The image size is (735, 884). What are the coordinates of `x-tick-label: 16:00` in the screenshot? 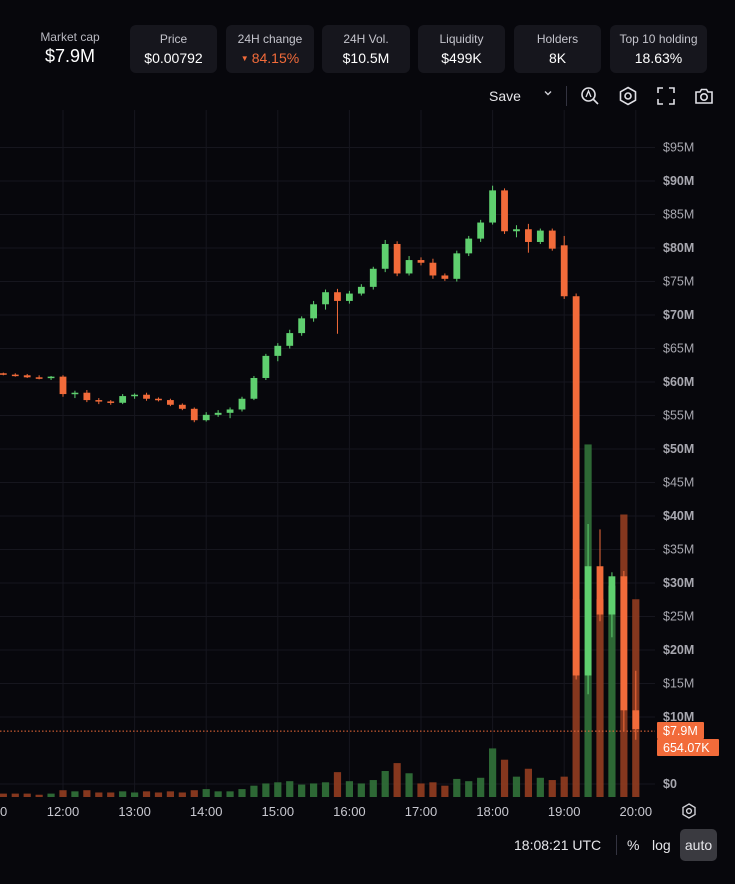 It's located at (349, 811).